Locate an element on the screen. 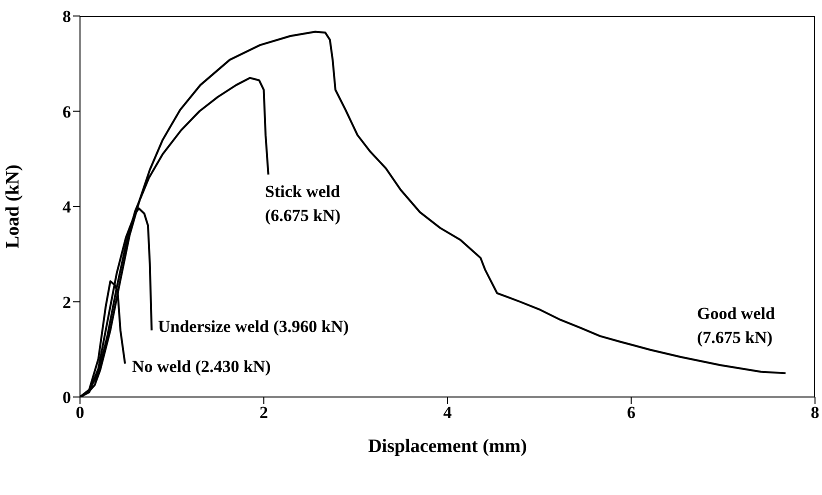  y-tick-label: 2 is located at coordinates (66, 302).